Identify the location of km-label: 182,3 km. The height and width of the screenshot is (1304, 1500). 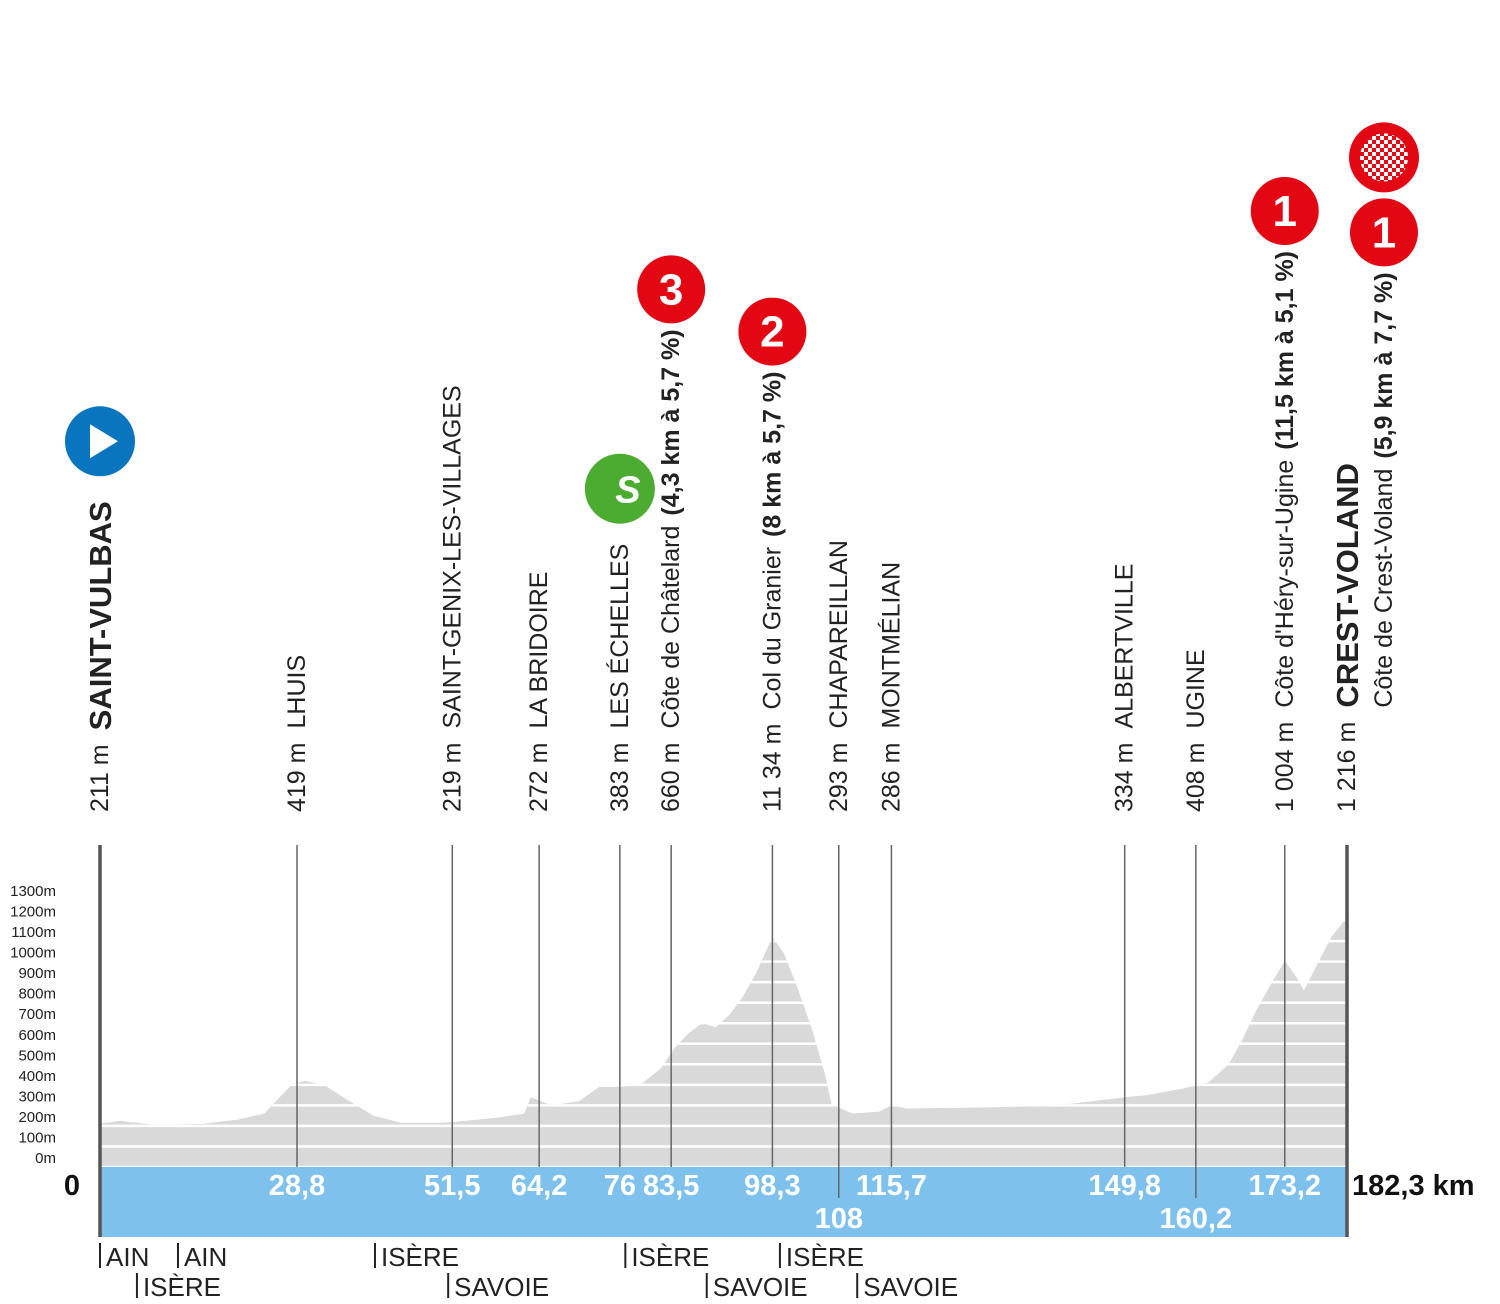
(1413, 1186).